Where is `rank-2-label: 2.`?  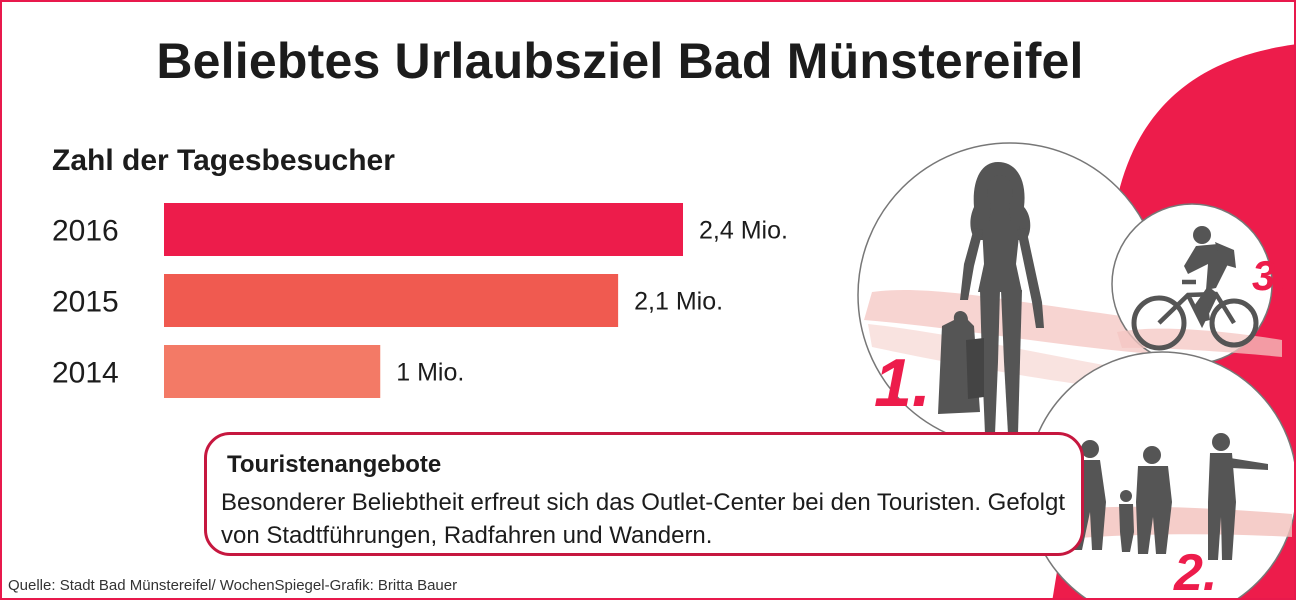 rank-2-label: 2. is located at coordinates (1195, 572).